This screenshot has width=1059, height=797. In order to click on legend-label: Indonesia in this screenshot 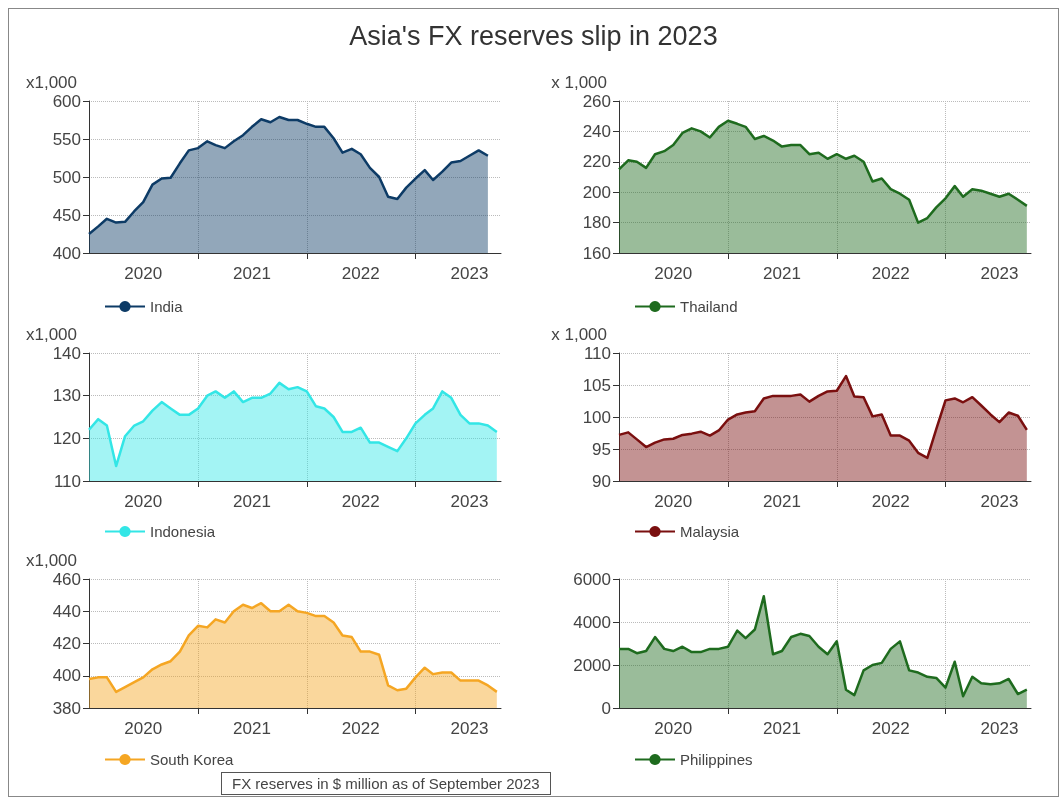, I will do `click(183, 531)`.